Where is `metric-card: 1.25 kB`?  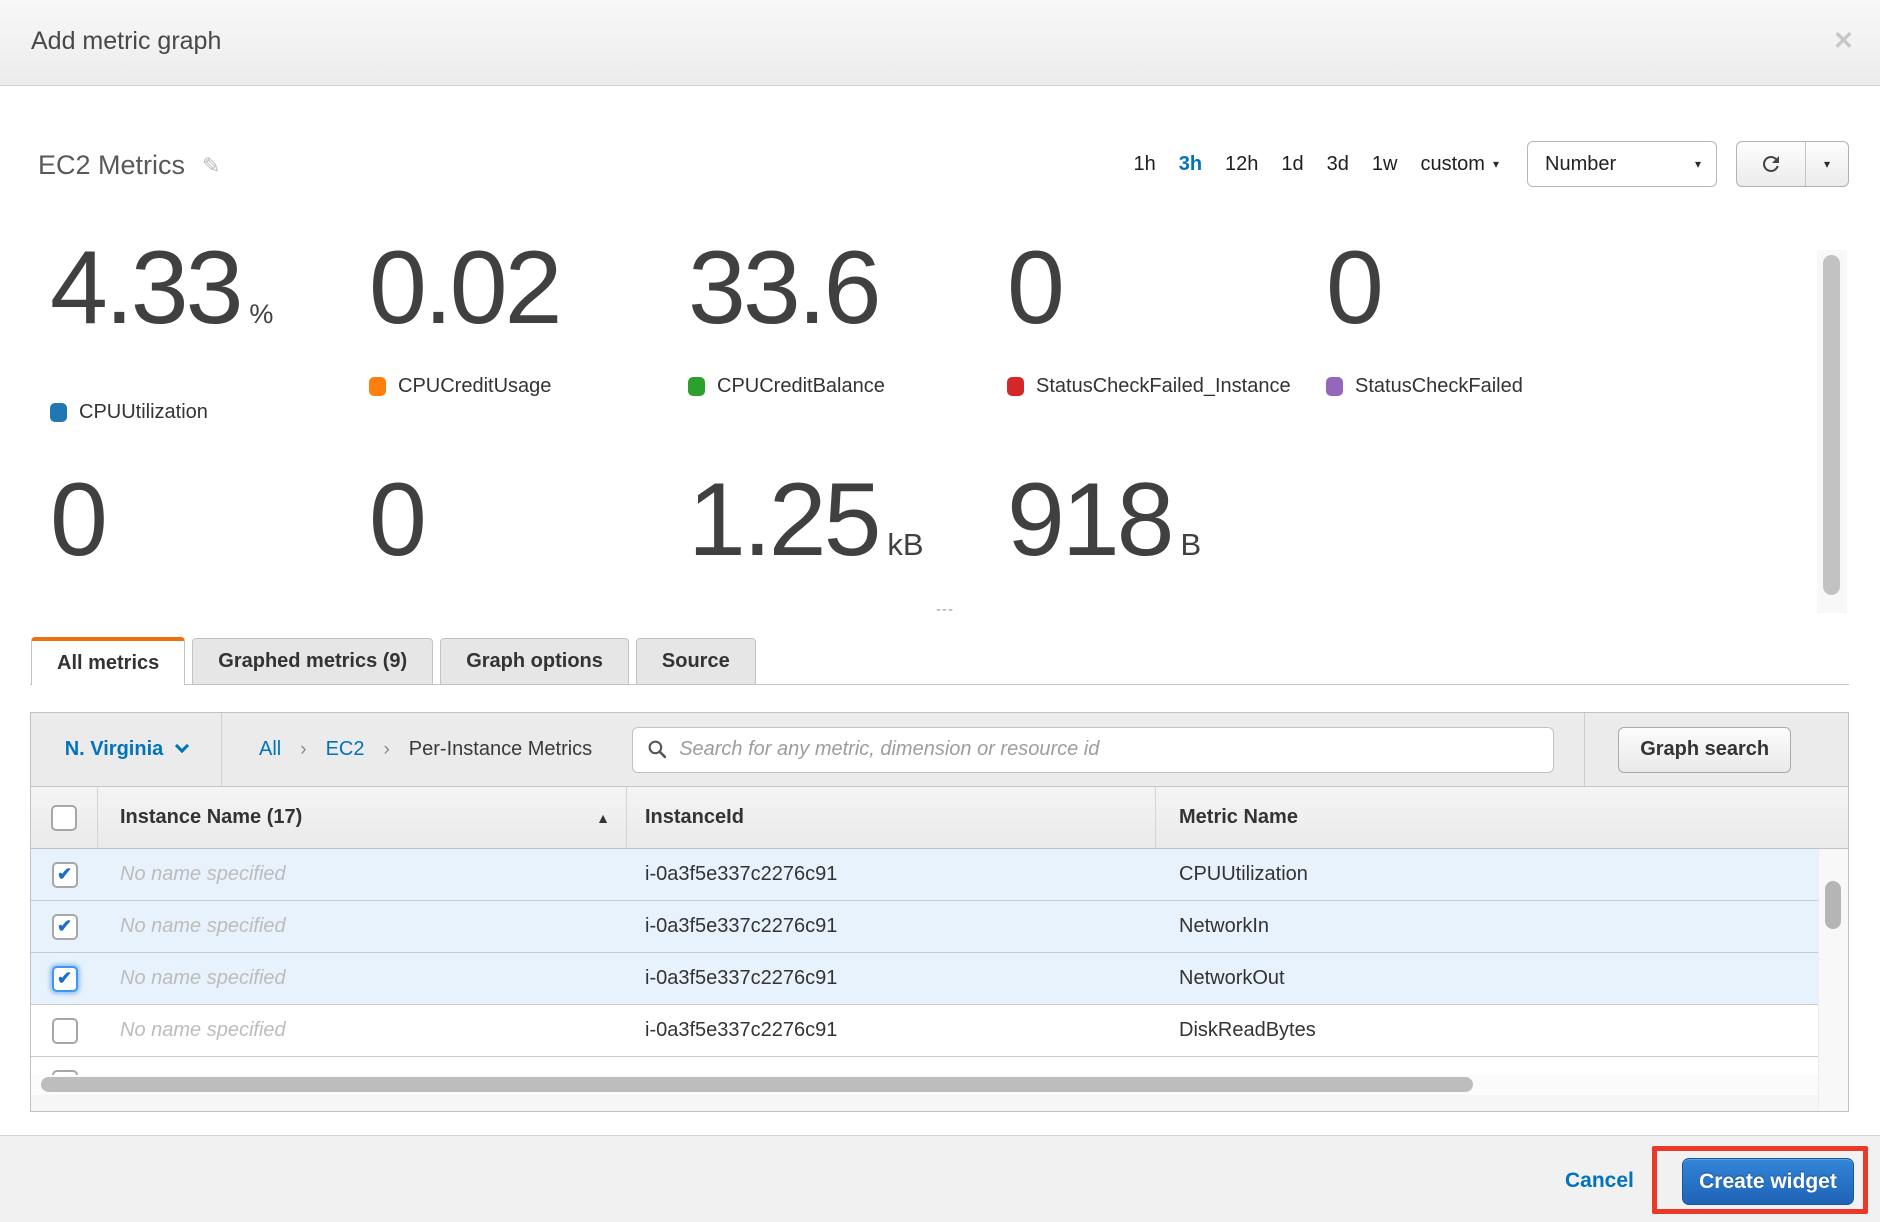 metric-card: 1.25 kB is located at coordinates (847, 532).